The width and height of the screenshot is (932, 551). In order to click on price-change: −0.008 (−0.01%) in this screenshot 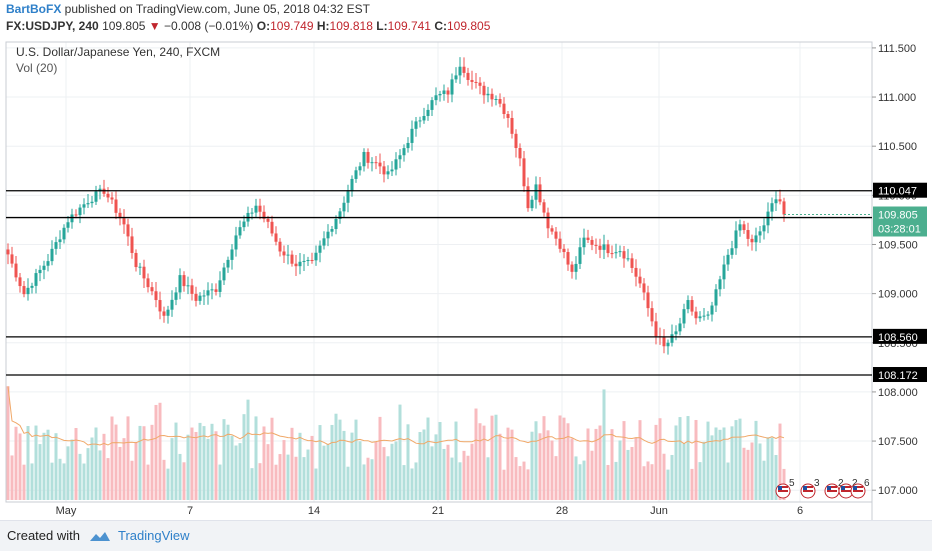, I will do `click(209, 26)`.